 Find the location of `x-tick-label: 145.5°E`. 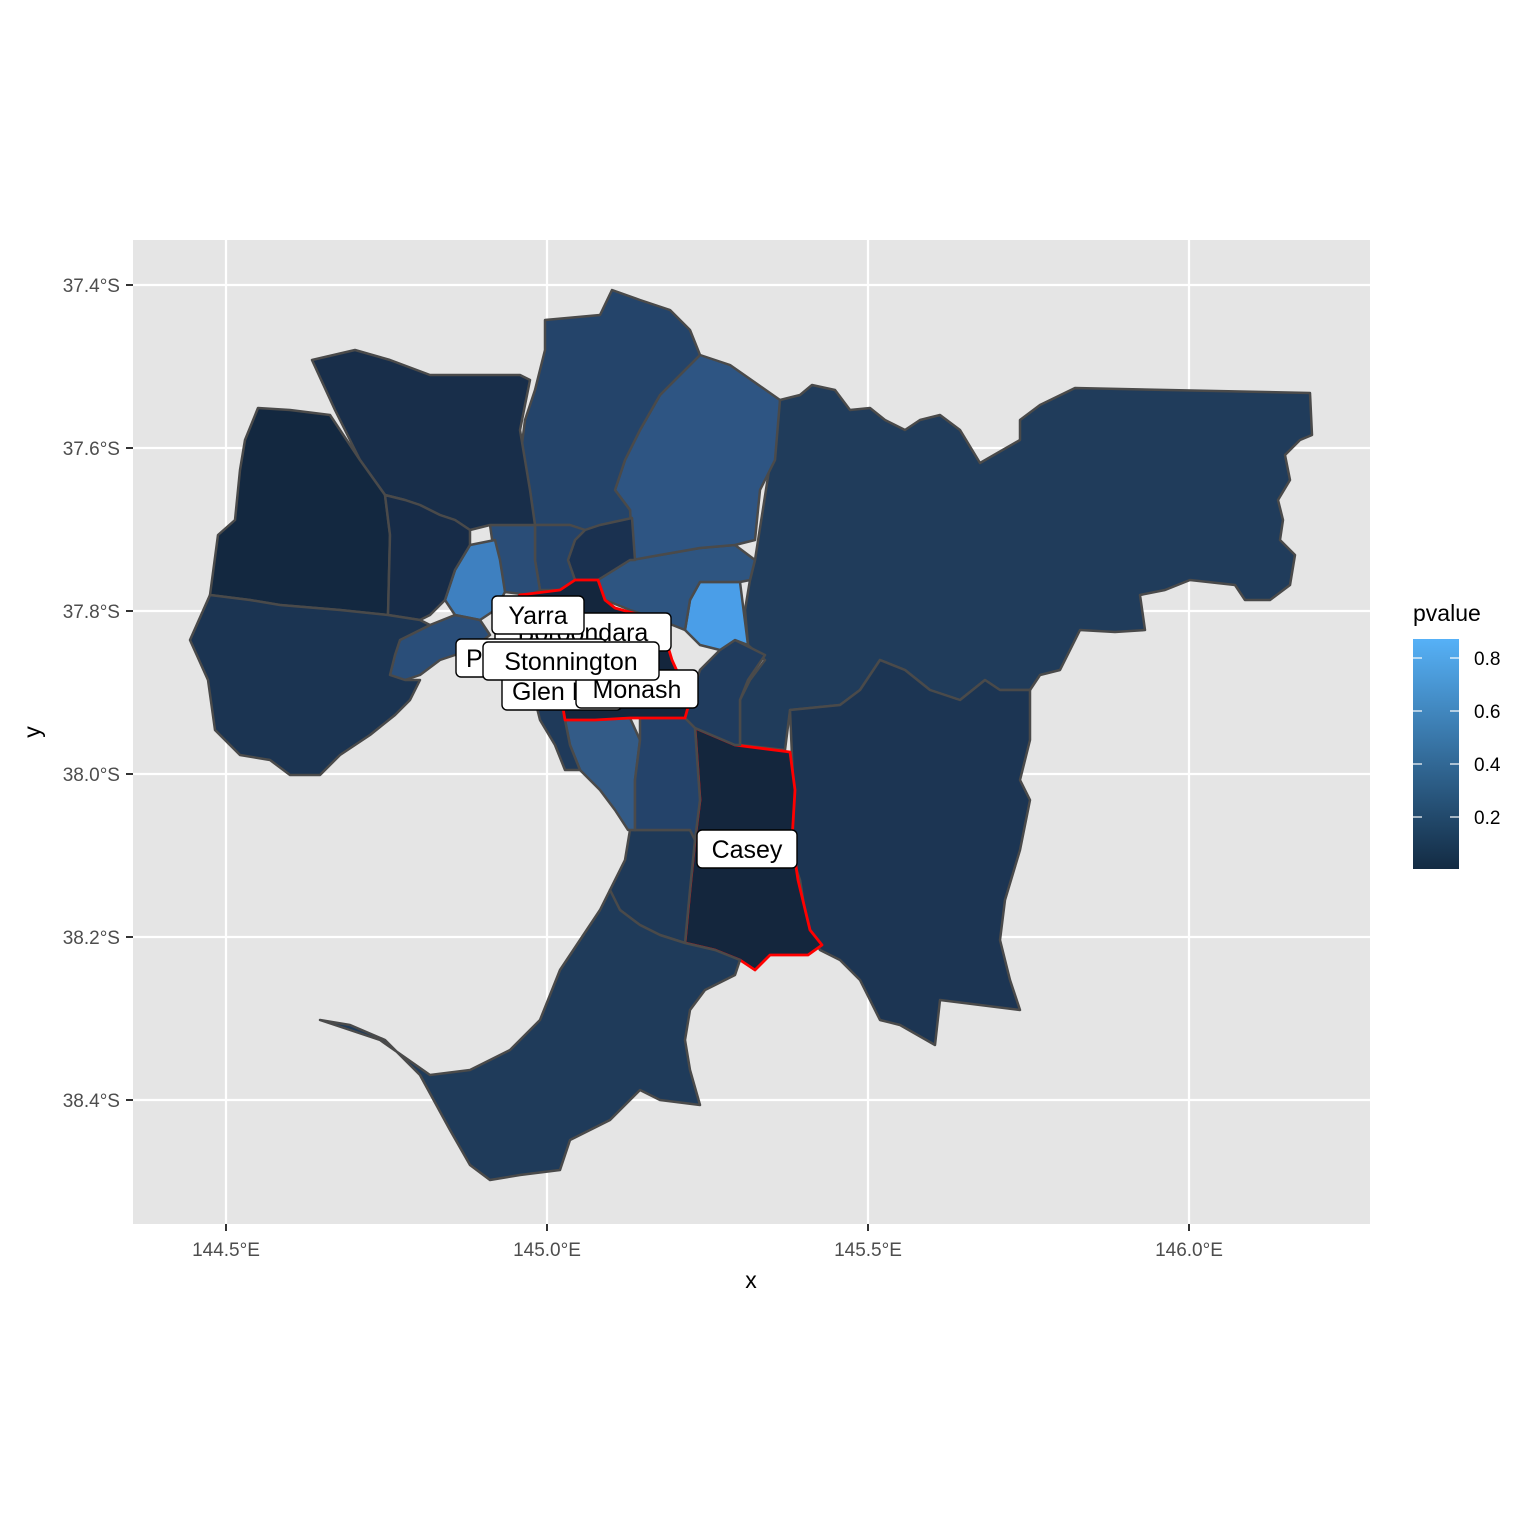

x-tick-label: 145.5°E is located at coordinates (868, 1250).